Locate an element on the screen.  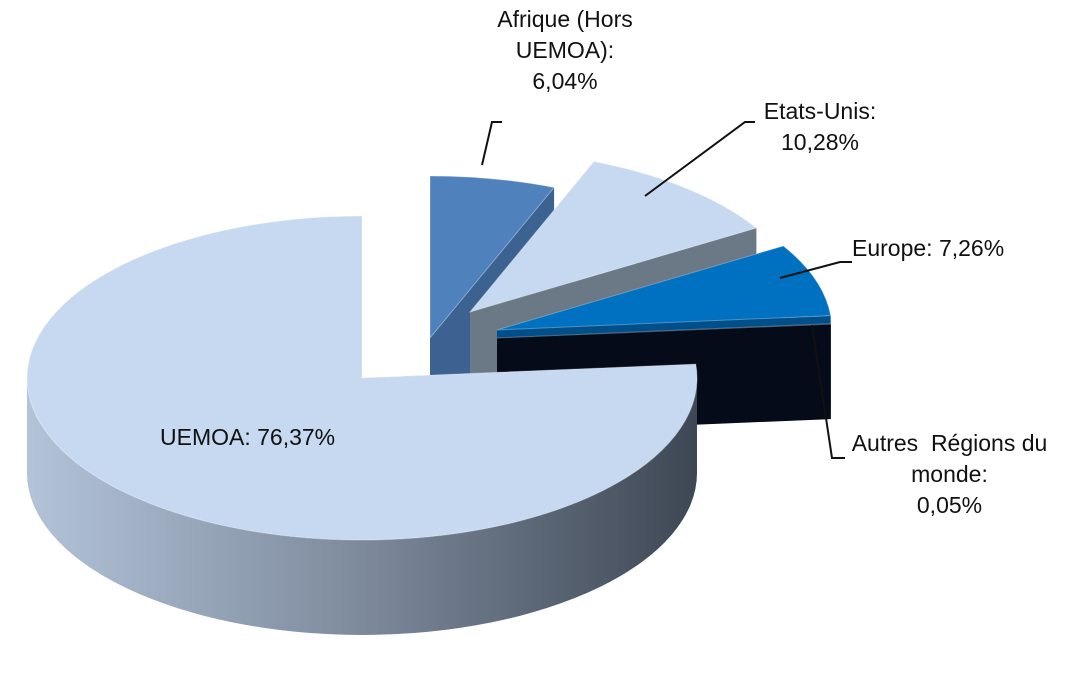
category-label: Autres Régions du monde: is located at coordinates (952, 458).